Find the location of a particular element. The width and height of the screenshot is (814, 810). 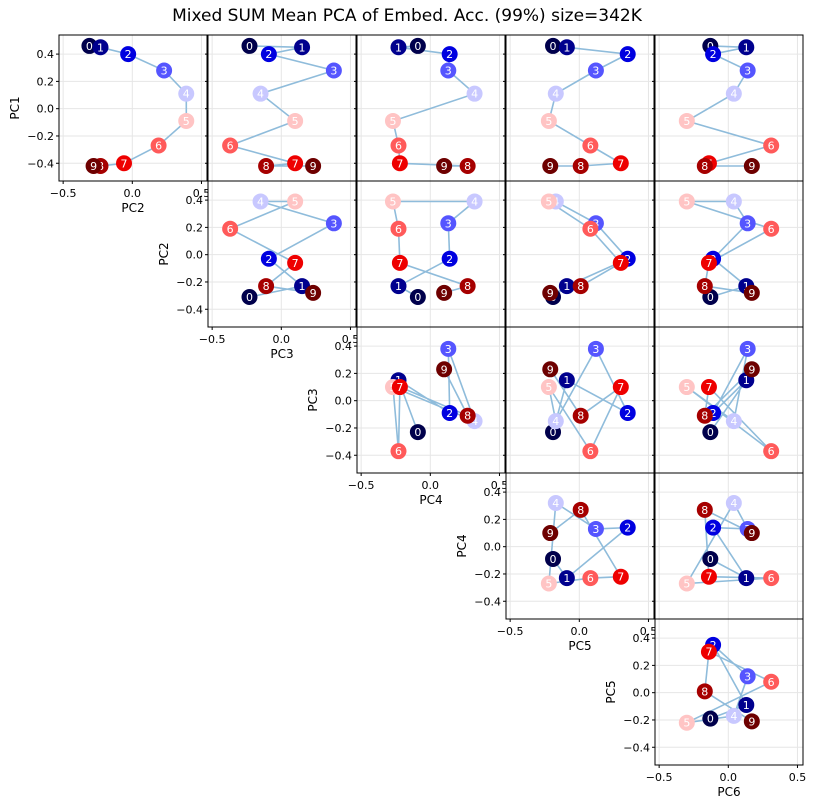

panel-frame is located at coordinates (282, 254).